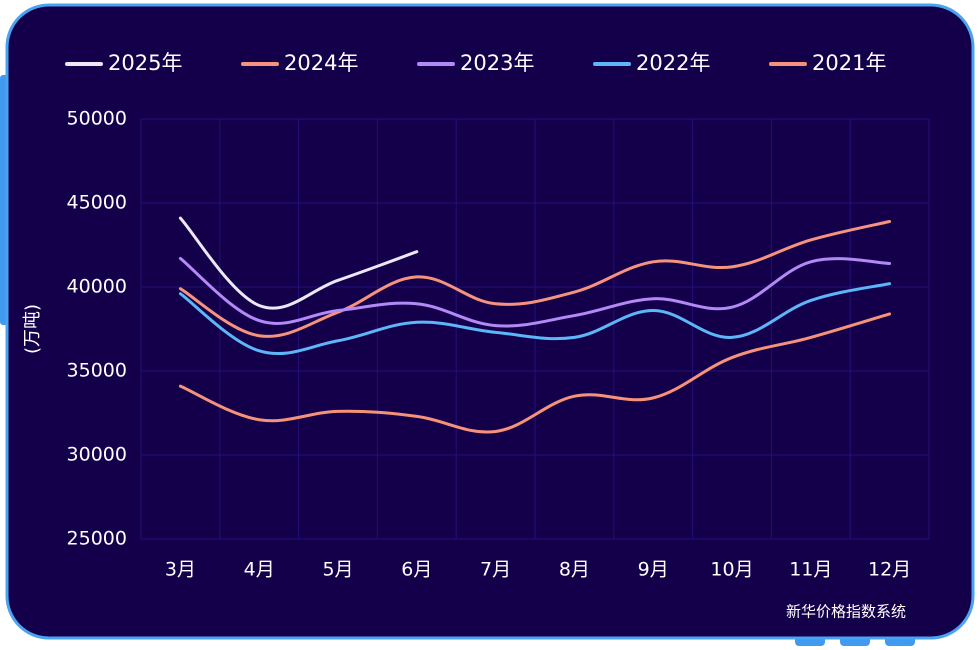 This screenshot has height=650, width=980. I want to click on y-tick-label: 50000, so click(97, 119).